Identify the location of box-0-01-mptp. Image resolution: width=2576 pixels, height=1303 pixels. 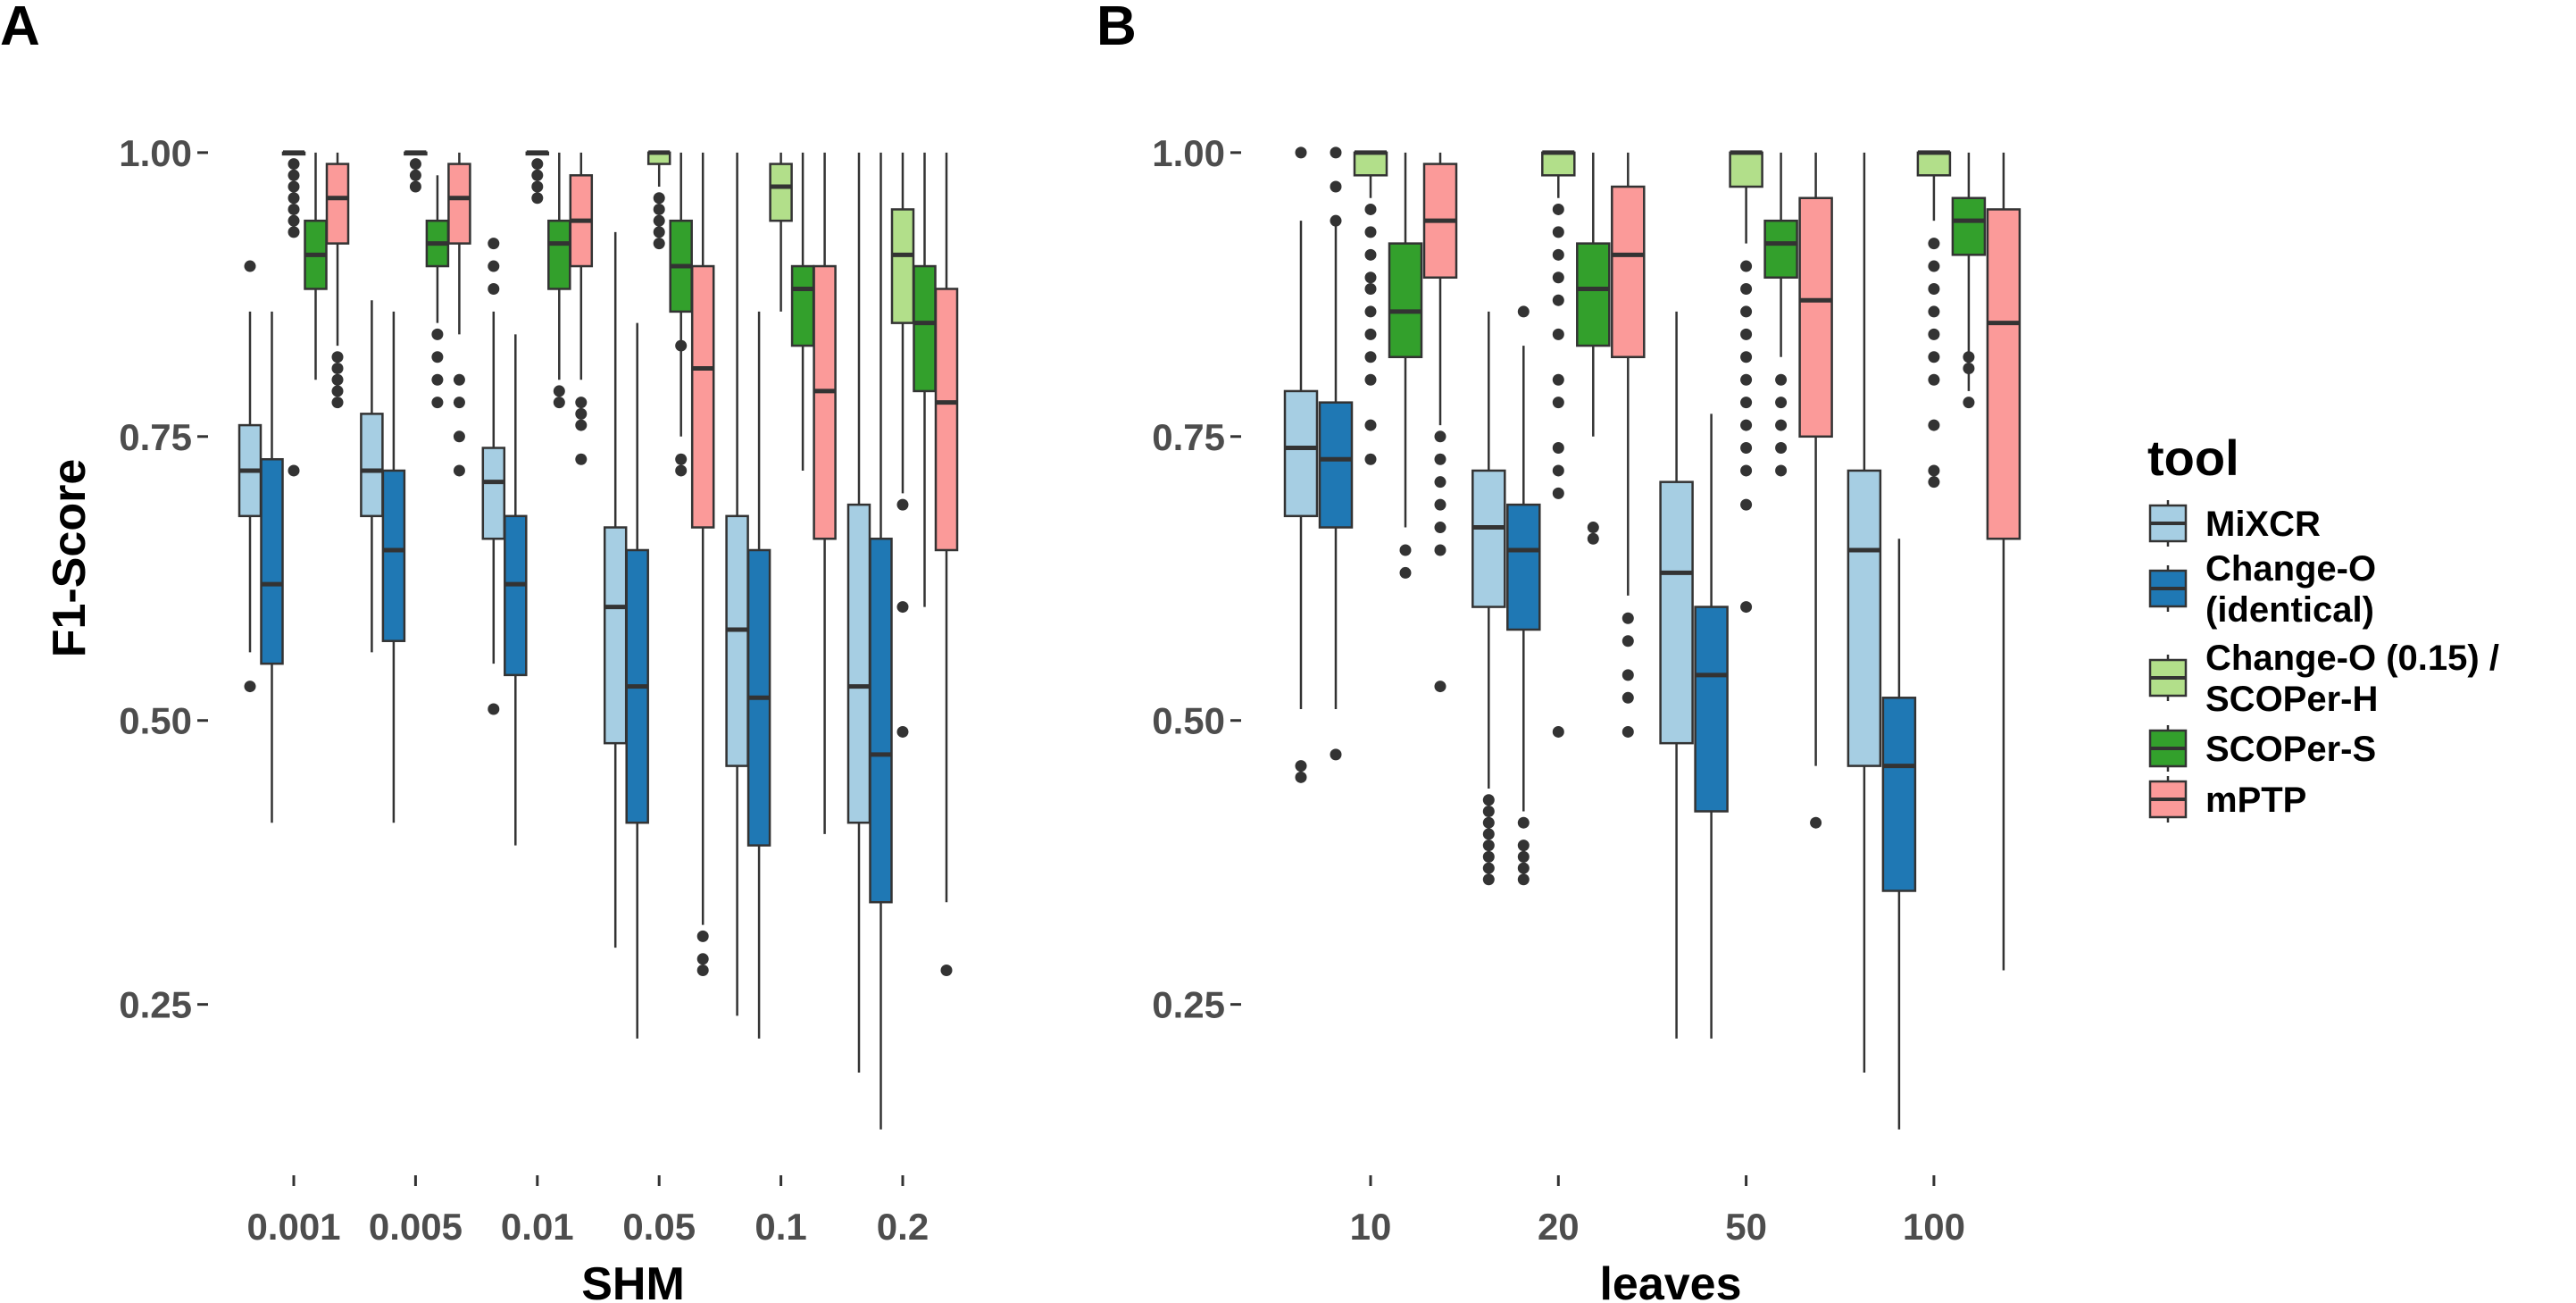
(581, 308).